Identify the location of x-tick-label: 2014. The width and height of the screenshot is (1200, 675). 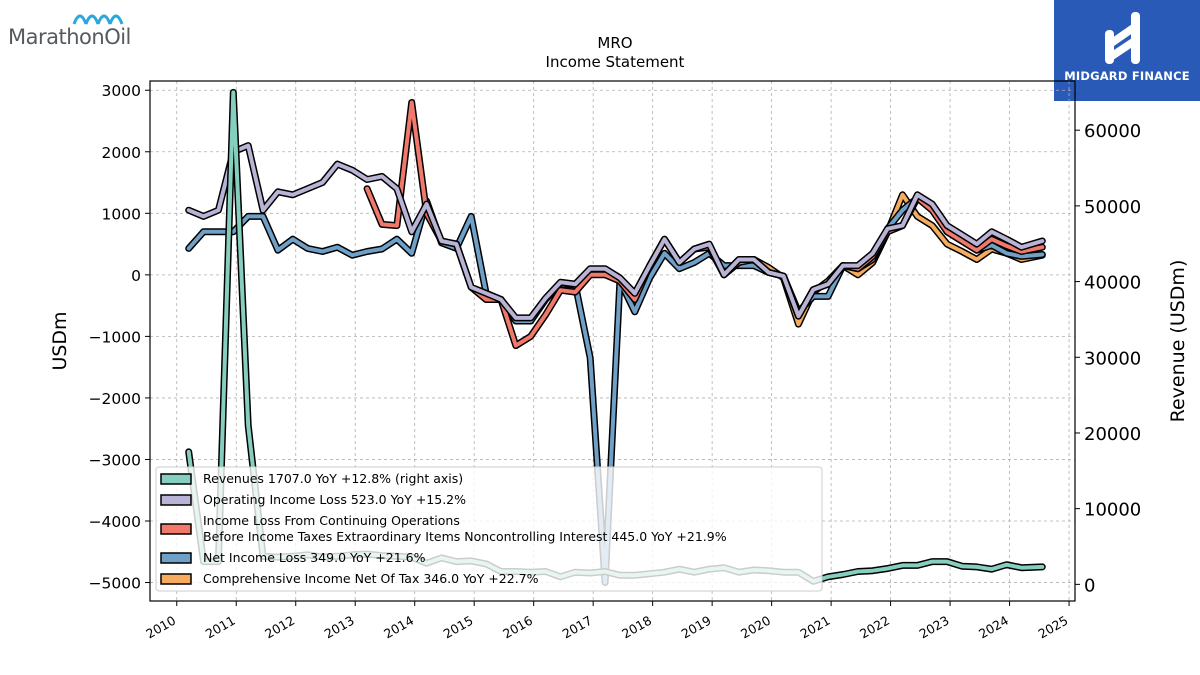
(398, 627).